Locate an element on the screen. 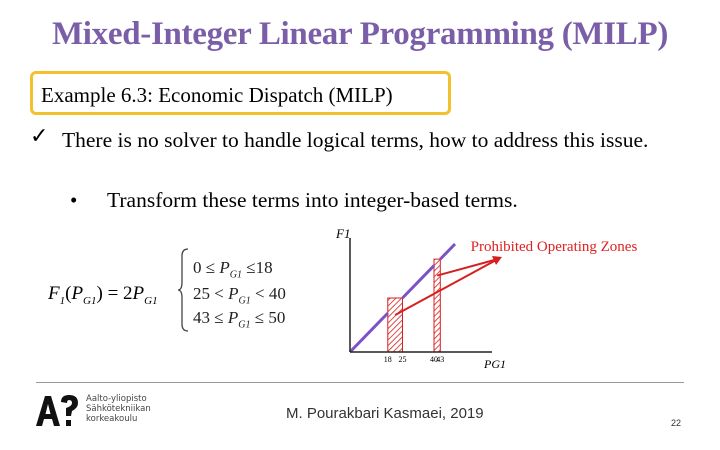 Image resolution: width=720 pixels, height=450 pixels. slide-title: Mixed-Integer Linear Programming (MILP) is located at coordinates (360, 34).